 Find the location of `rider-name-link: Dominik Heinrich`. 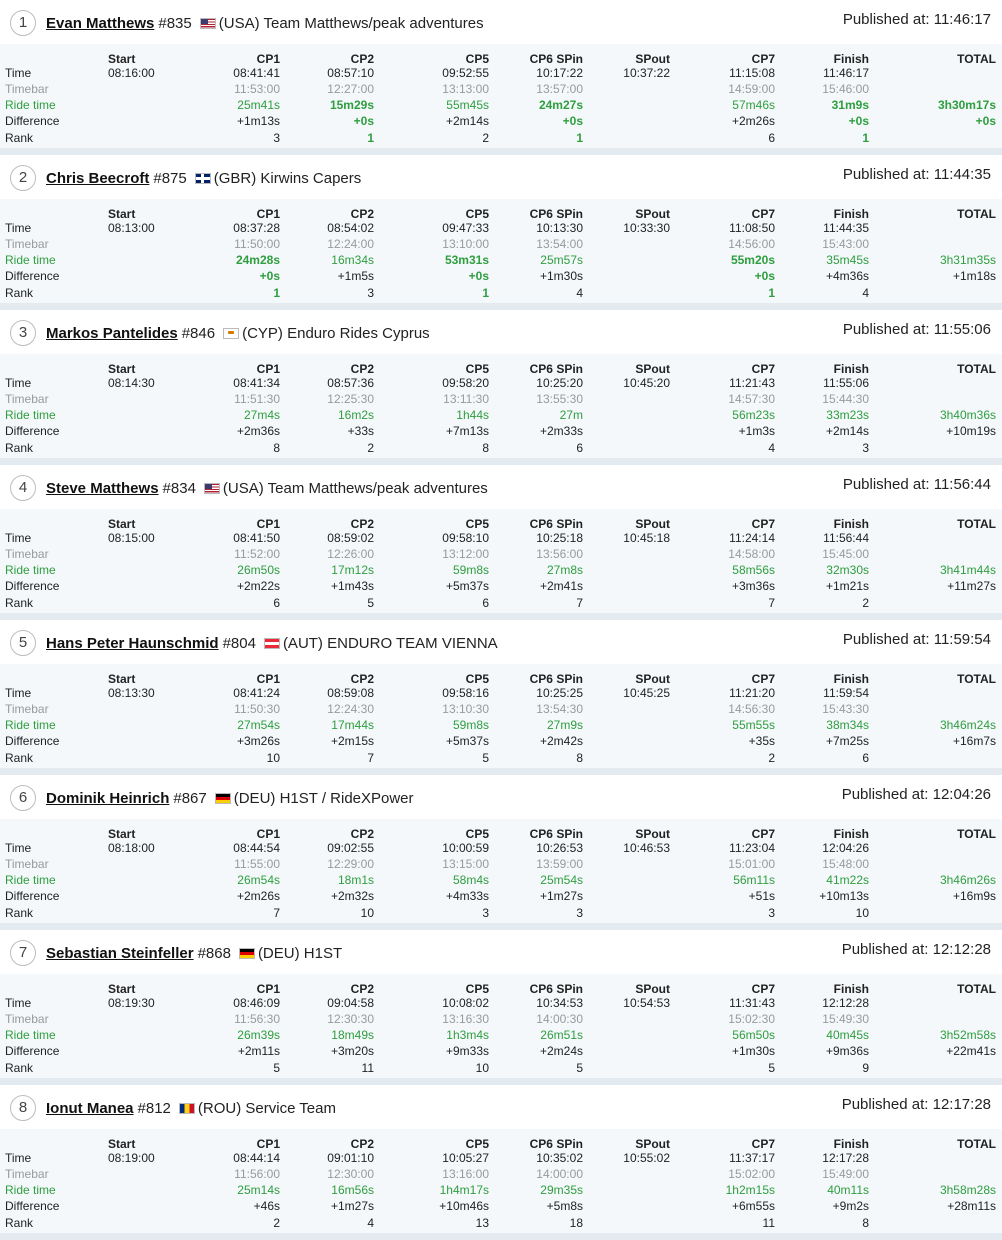

rider-name-link: Dominik Heinrich is located at coordinates (108, 798).